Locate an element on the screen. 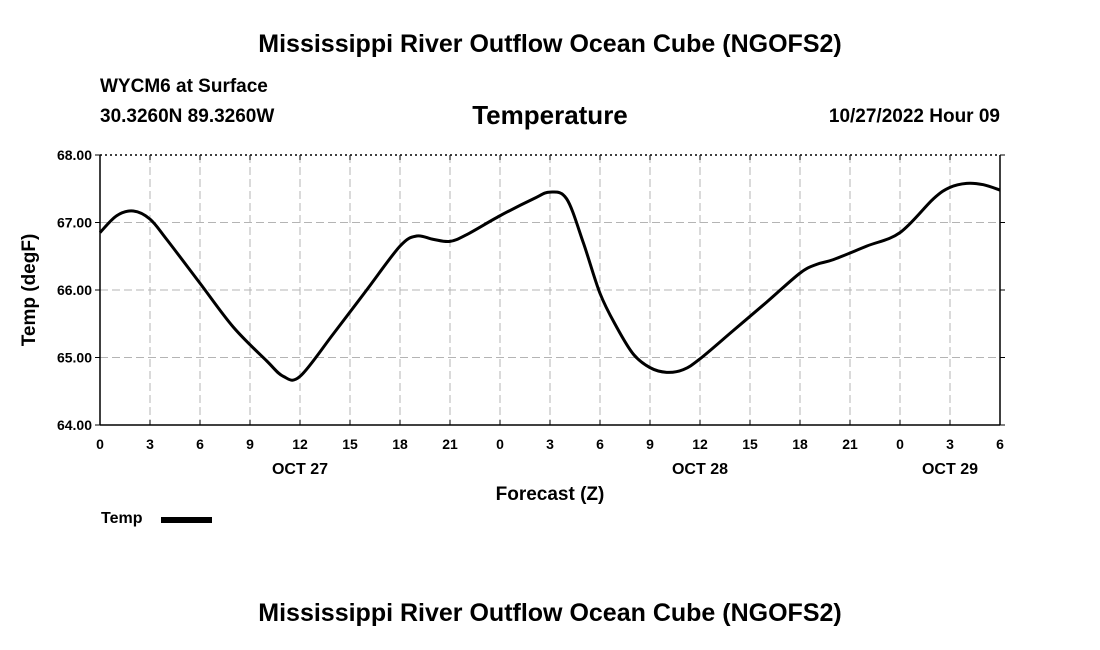  y-tick-label: 68.00 is located at coordinates (74, 155).